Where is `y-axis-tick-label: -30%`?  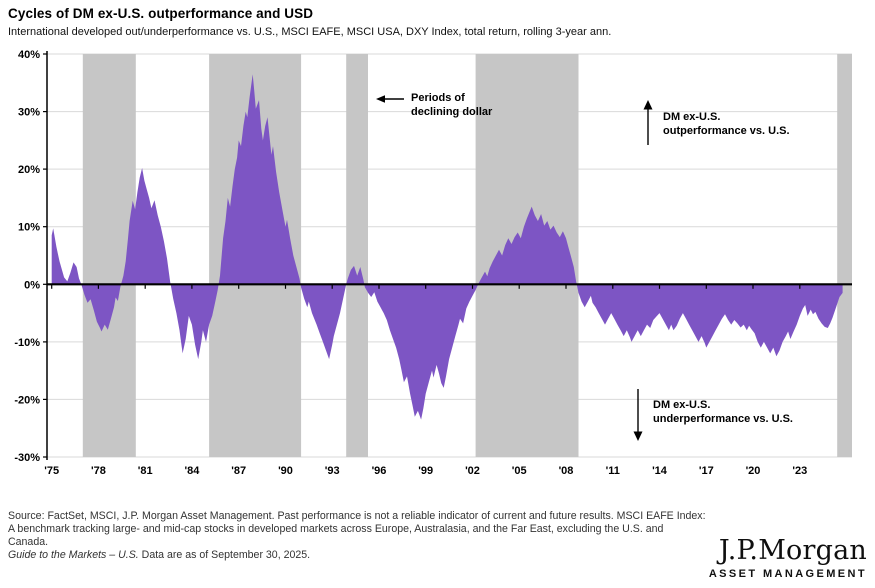 y-axis-tick-label: -30% is located at coordinates (27, 458).